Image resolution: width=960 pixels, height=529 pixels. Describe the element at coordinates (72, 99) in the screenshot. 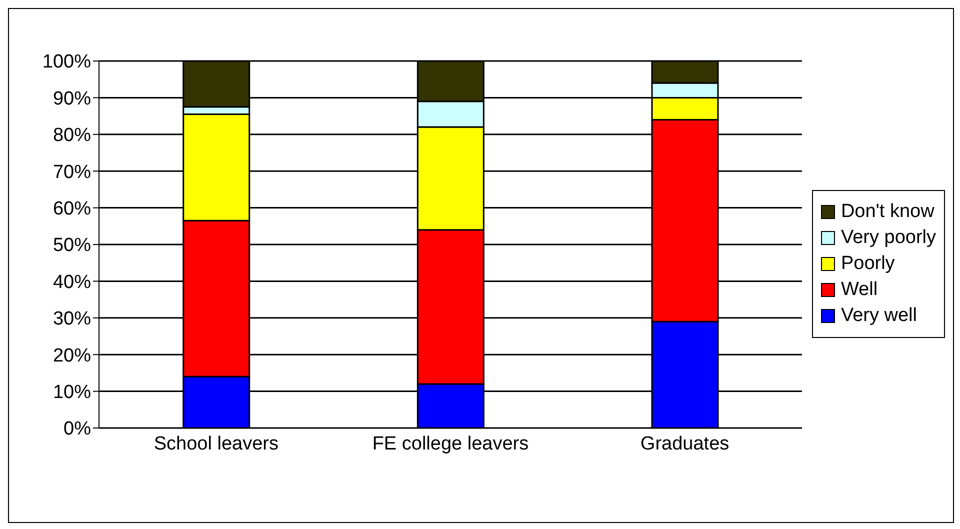

I see `y-tick-label: 90%` at that location.